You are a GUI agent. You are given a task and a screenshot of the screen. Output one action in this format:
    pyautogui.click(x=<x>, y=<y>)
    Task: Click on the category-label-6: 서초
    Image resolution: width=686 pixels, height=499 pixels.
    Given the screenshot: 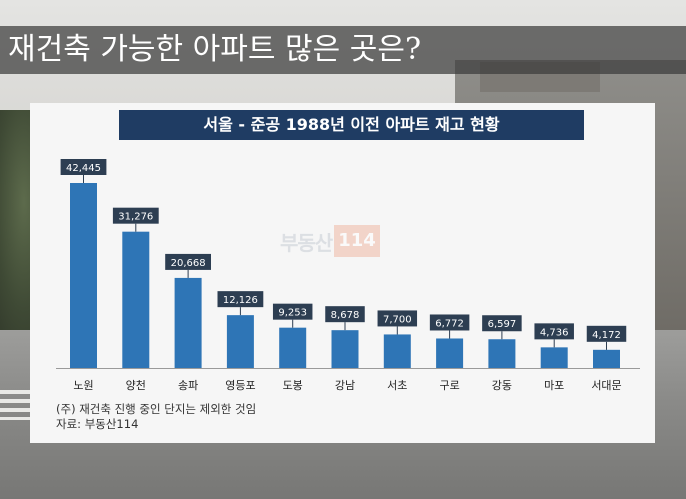 What is the action you would take?
    pyautogui.click(x=397, y=385)
    